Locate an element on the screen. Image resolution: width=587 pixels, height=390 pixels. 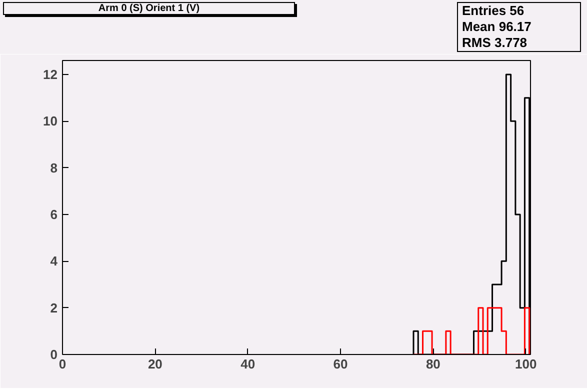
y-tick-label: 2 is located at coordinates (54, 308).